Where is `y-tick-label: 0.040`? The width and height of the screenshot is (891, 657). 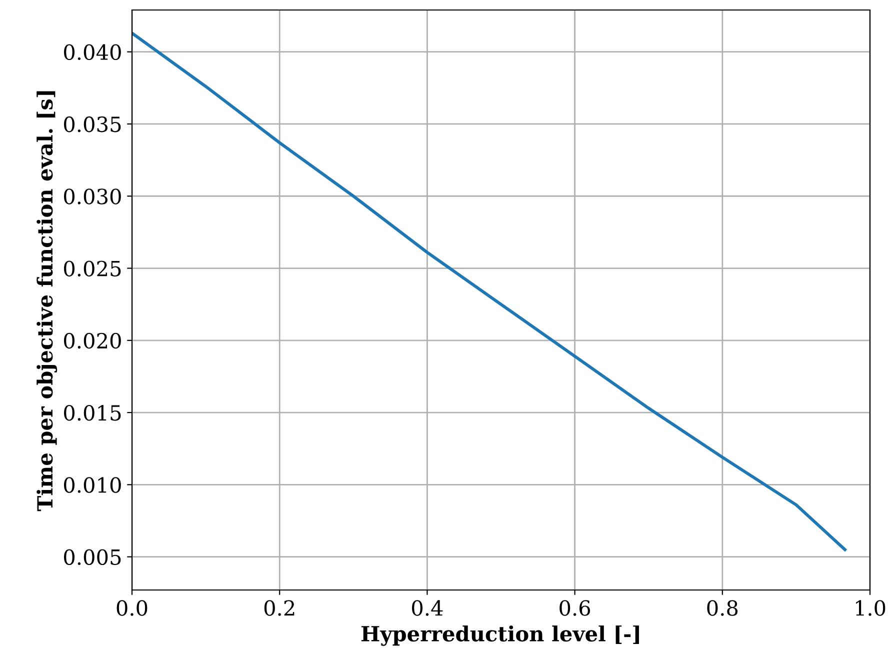 y-tick-label: 0.040 is located at coordinates (92, 52).